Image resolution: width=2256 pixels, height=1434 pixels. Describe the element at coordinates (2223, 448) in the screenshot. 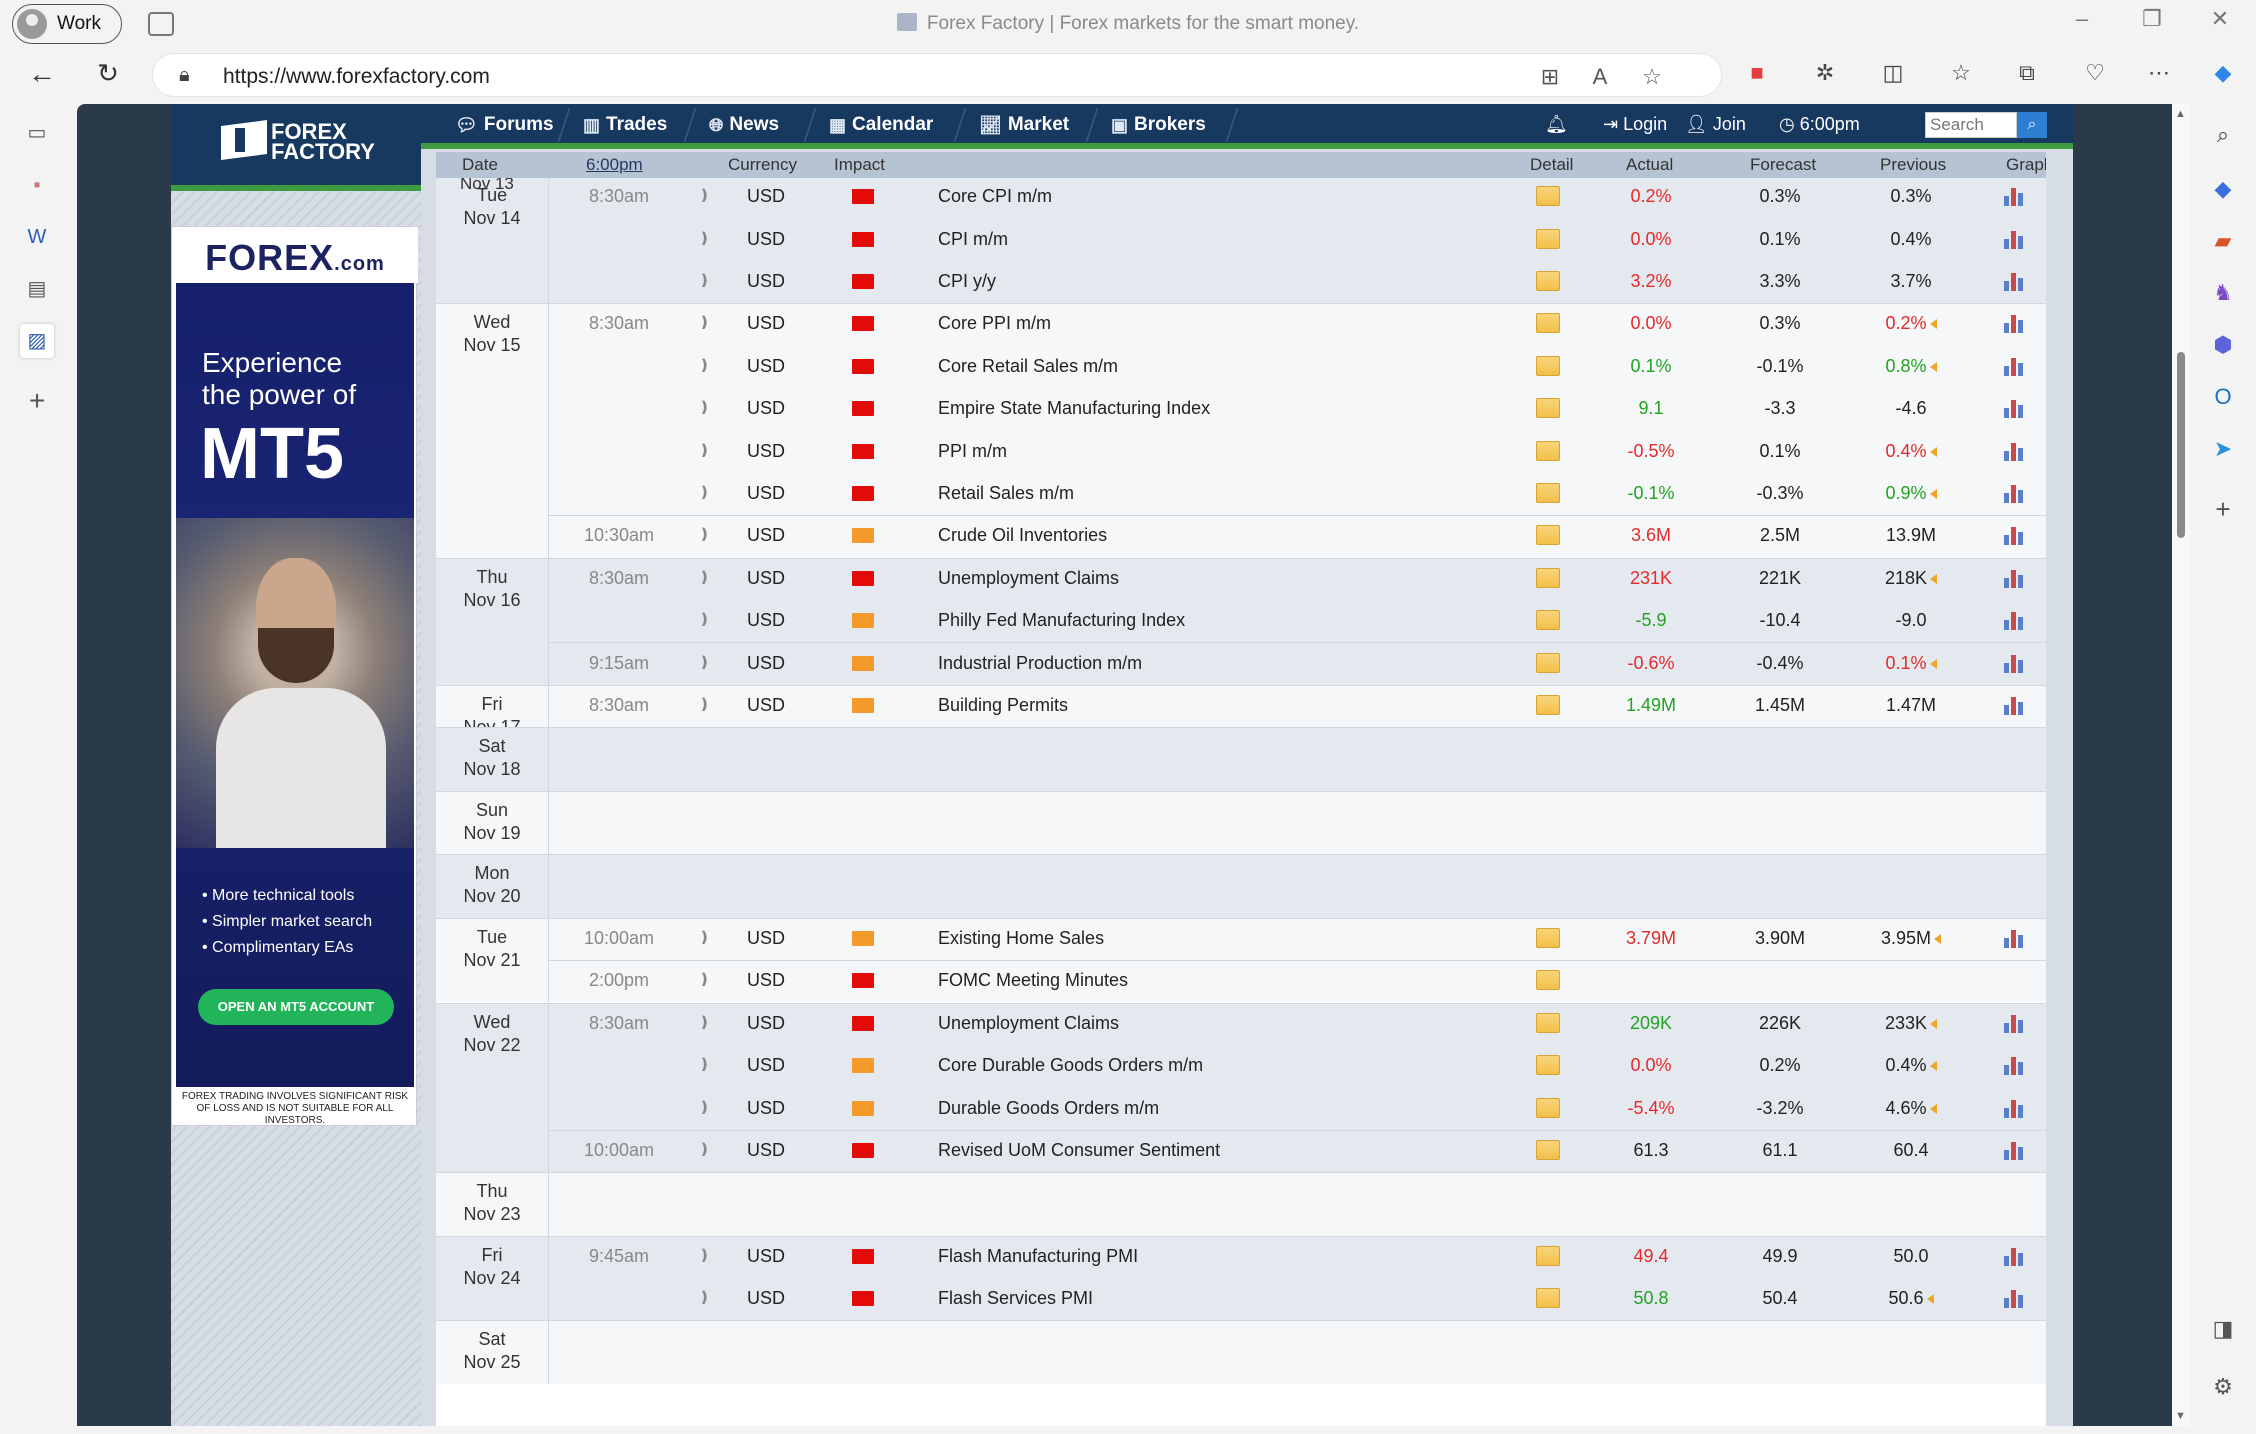

I see `send-icon: ➤` at that location.